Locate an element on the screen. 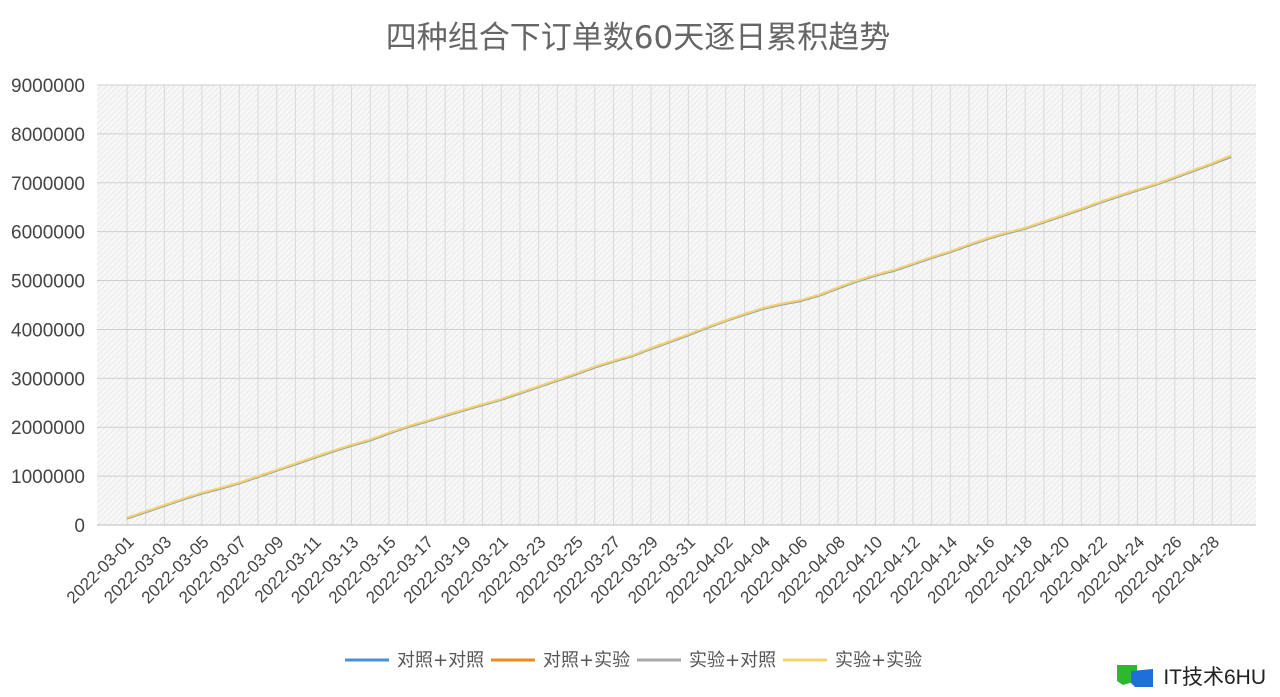 The width and height of the screenshot is (1280, 697). watermark: IT技术6HU is located at coordinates (1190, 676).